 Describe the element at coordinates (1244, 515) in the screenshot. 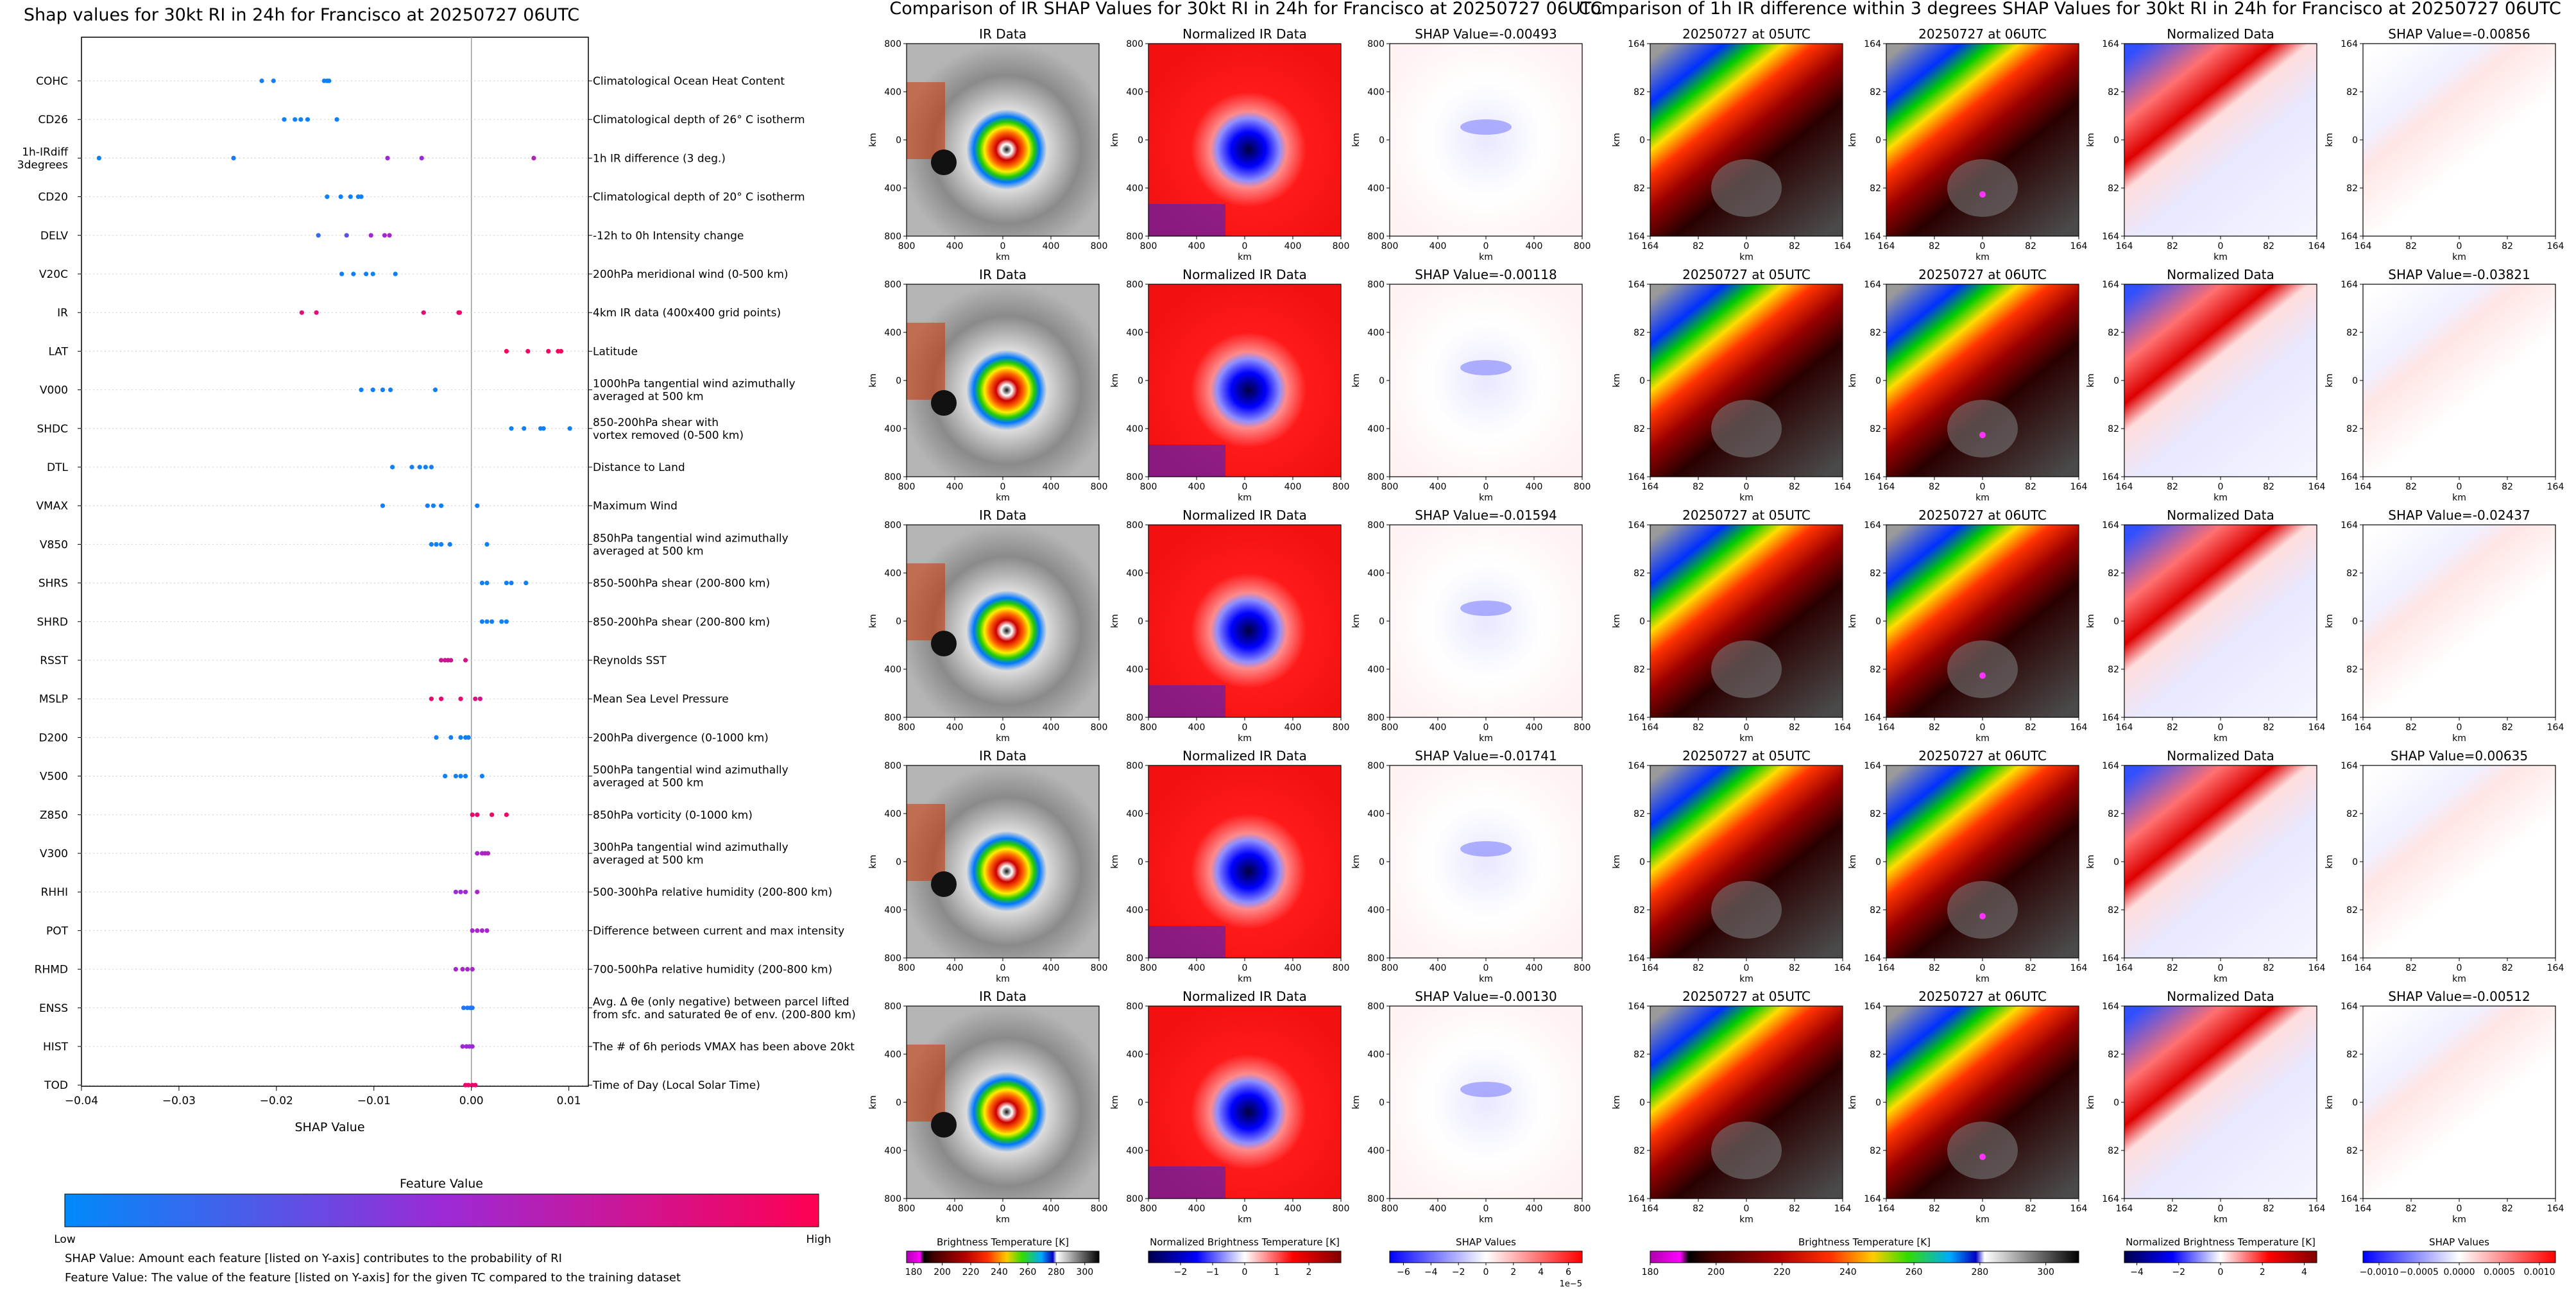

I see `panel-title: Normalized IR Data` at that location.